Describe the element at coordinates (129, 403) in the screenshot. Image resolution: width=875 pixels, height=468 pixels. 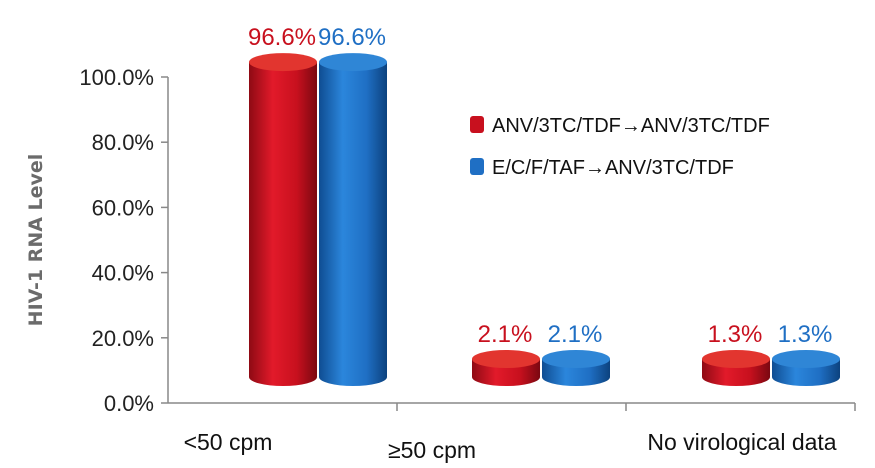
I see `y-tick-label: 0.0%` at that location.